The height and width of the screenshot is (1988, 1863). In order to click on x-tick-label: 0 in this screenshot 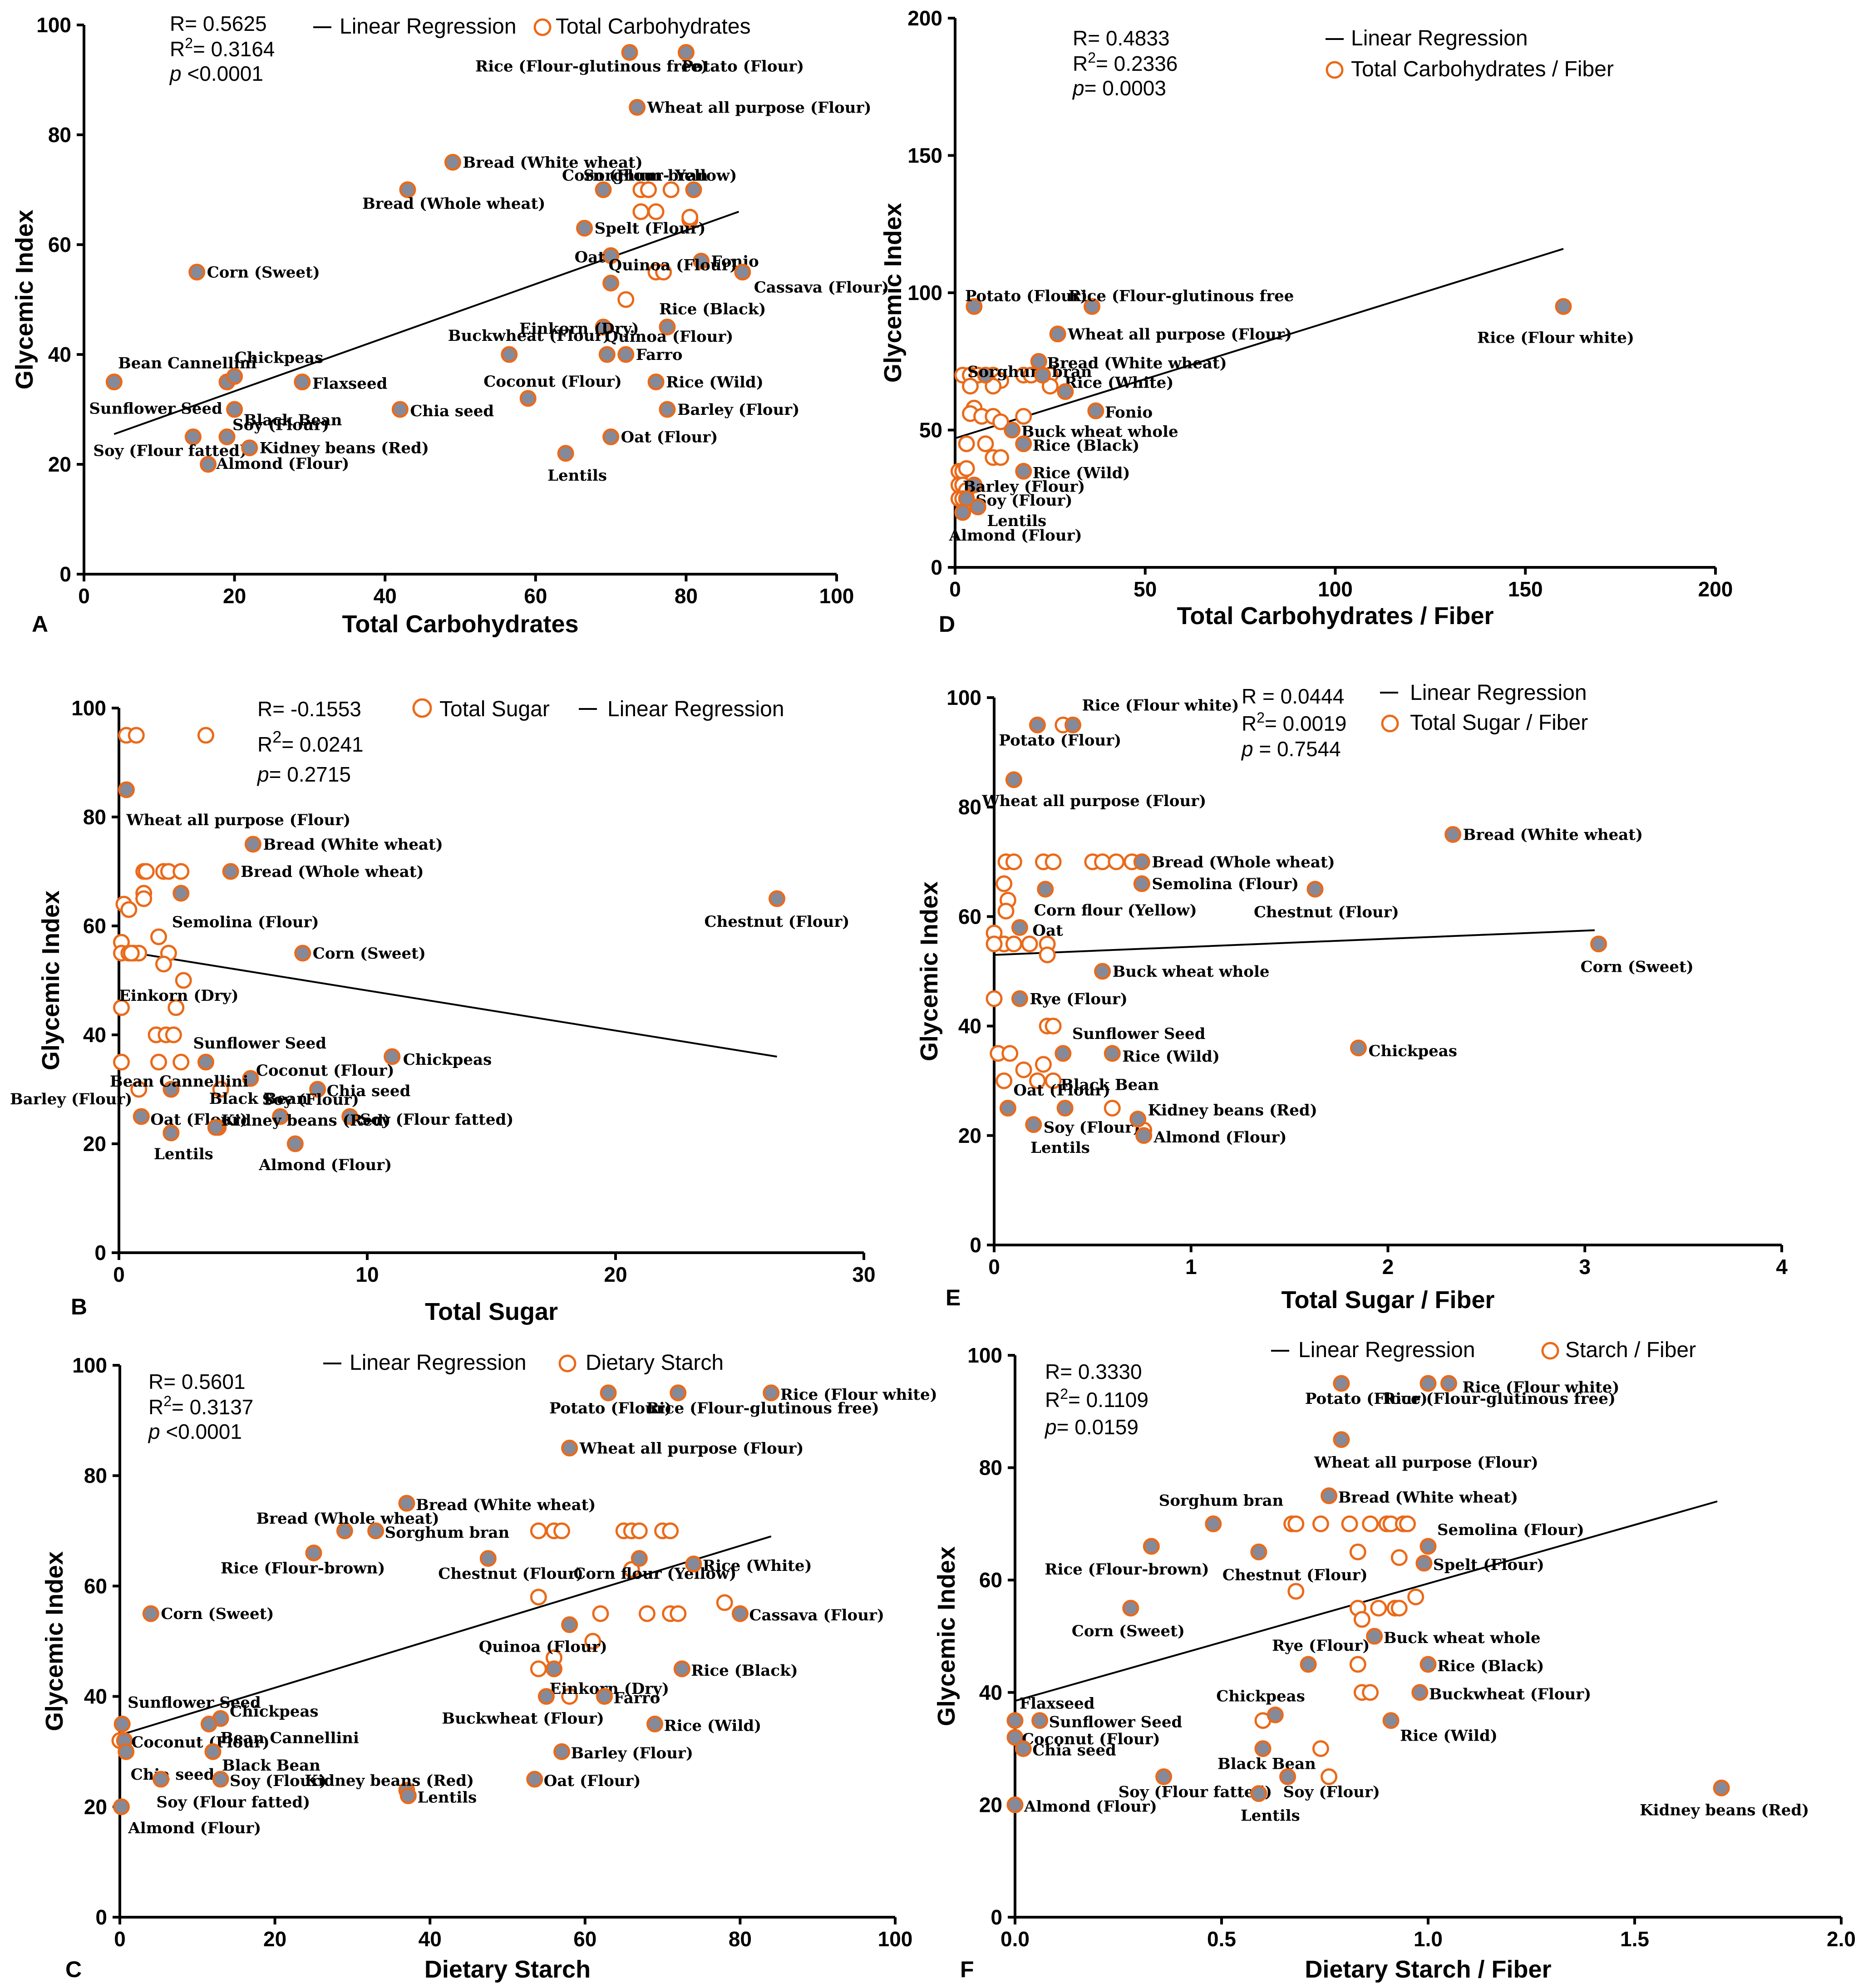, I will do `click(120, 1939)`.